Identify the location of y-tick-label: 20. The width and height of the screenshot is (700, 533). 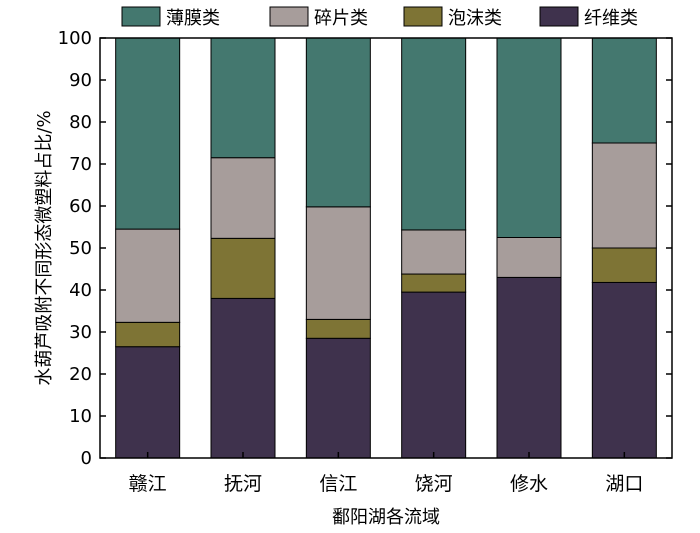
(80, 374).